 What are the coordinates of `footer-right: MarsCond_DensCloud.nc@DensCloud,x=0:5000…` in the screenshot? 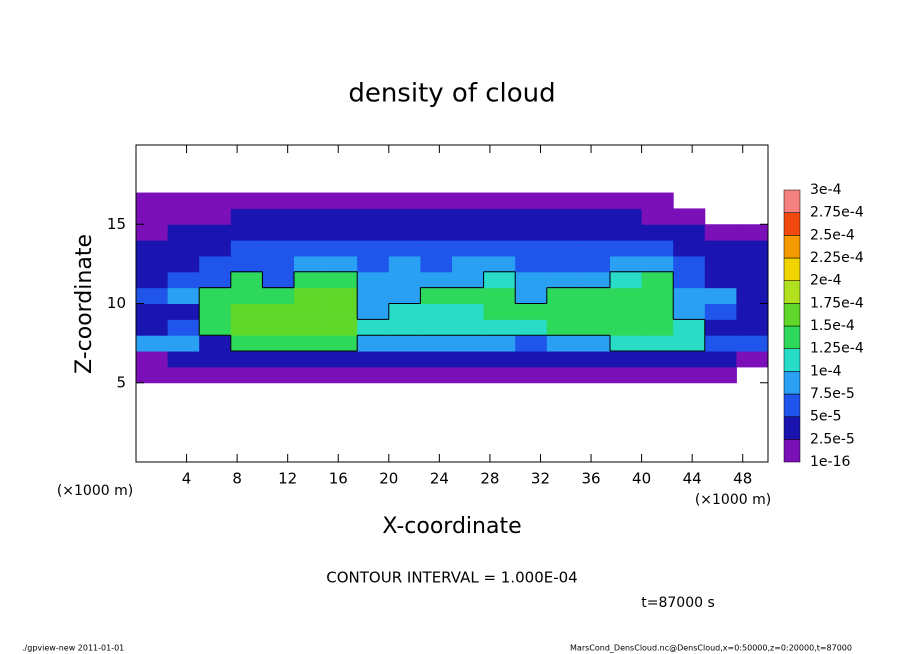 It's located at (711, 648).